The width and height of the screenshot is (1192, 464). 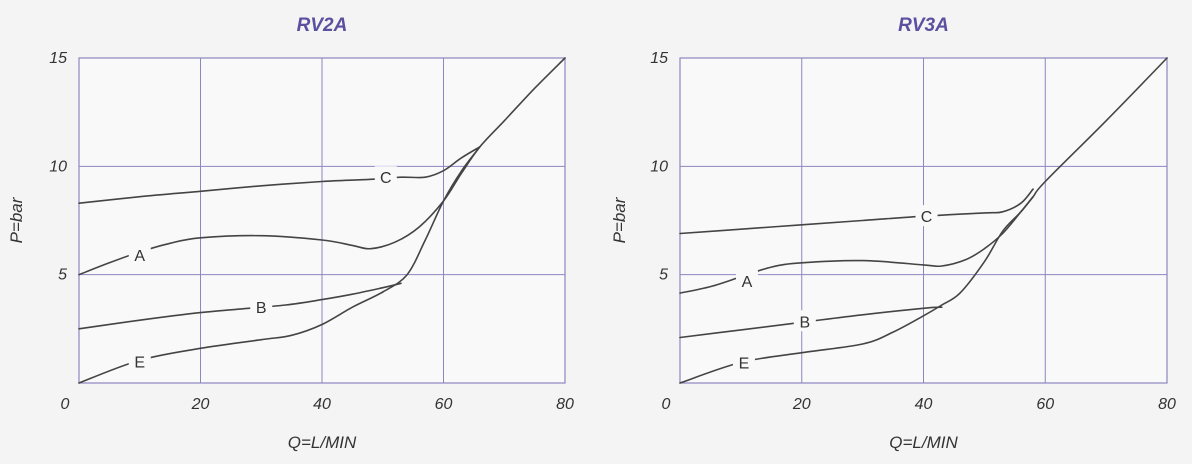 What do you see at coordinates (279, 175) in the screenshot?
I see `curve-c` at bounding box center [279, 175].